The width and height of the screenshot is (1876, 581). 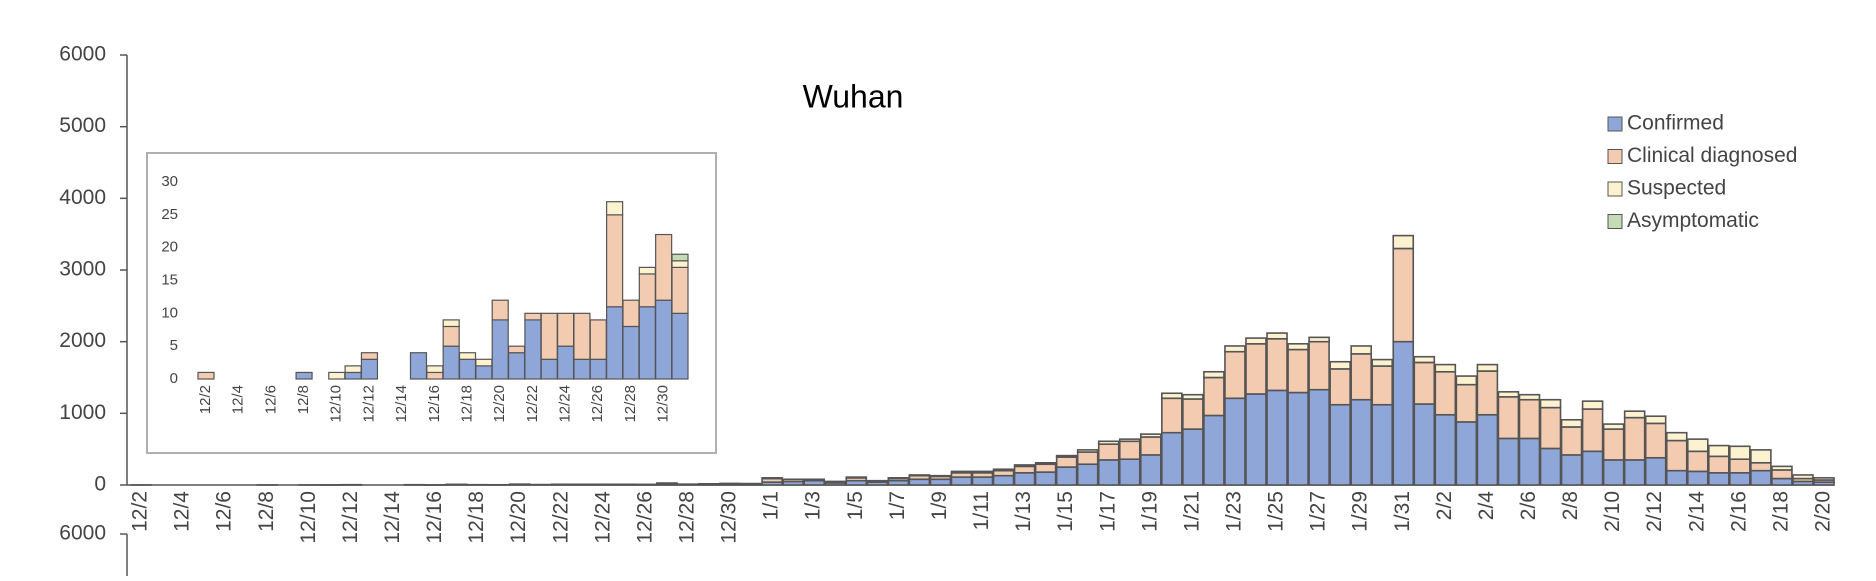 What do you see at coordinates (771, 505) in the screenshot?
I see `x-tick-label: 1/1` at bounding box center [771, 505].